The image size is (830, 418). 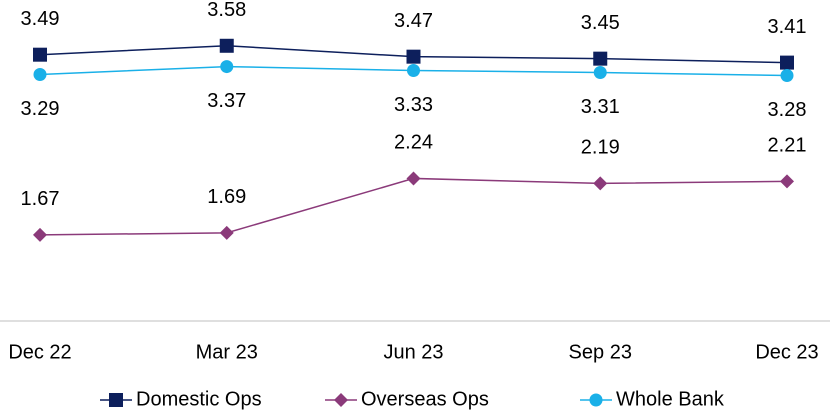 What do you see at coordinates (600, 23) in the screenshot?
I see `data-label: 3.45` at bounding box center [600, 23].